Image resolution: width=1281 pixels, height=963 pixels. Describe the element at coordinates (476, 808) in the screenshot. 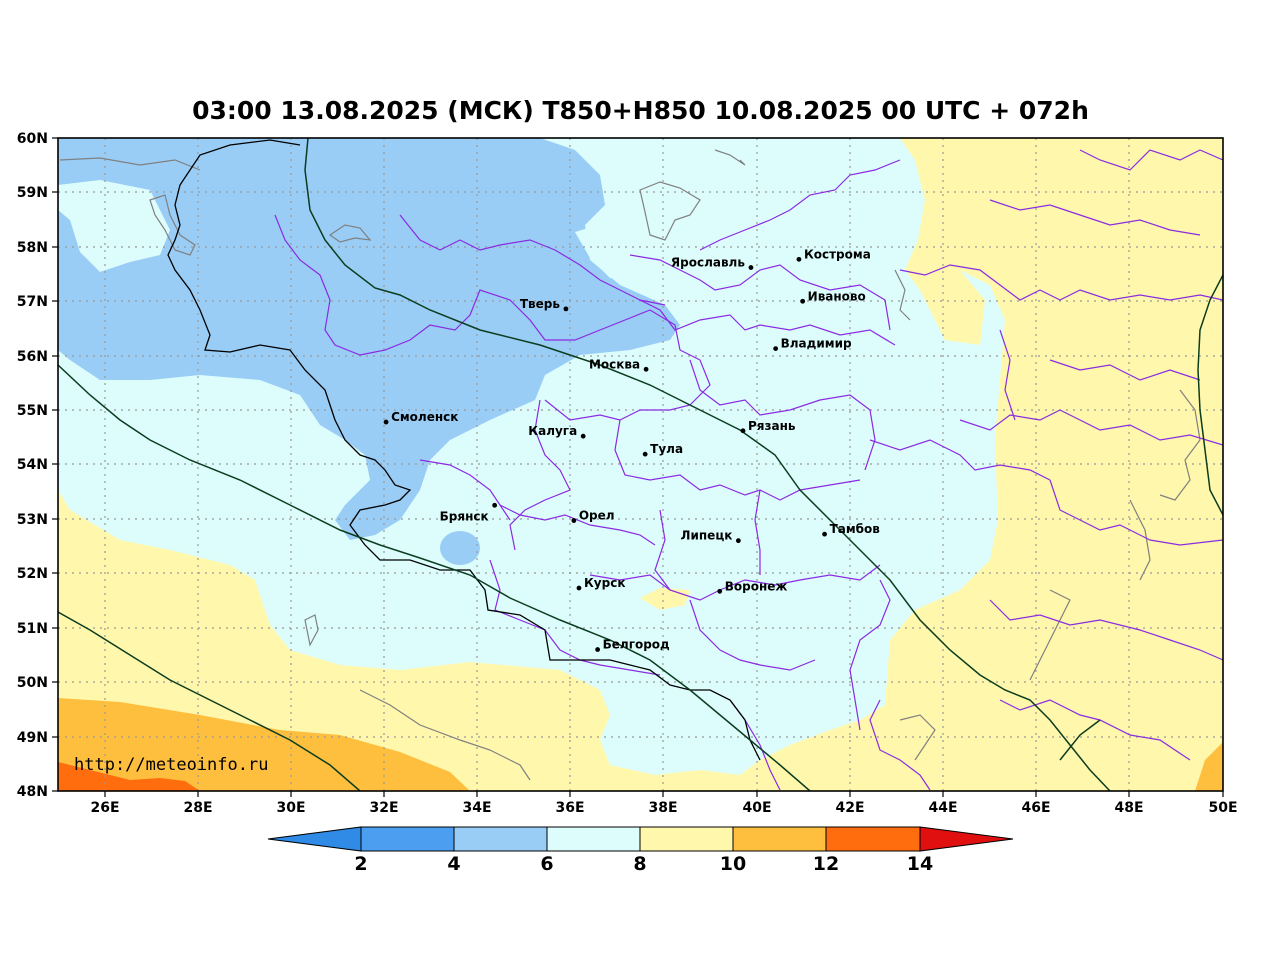

I see `lon-label: 34E` at that location.